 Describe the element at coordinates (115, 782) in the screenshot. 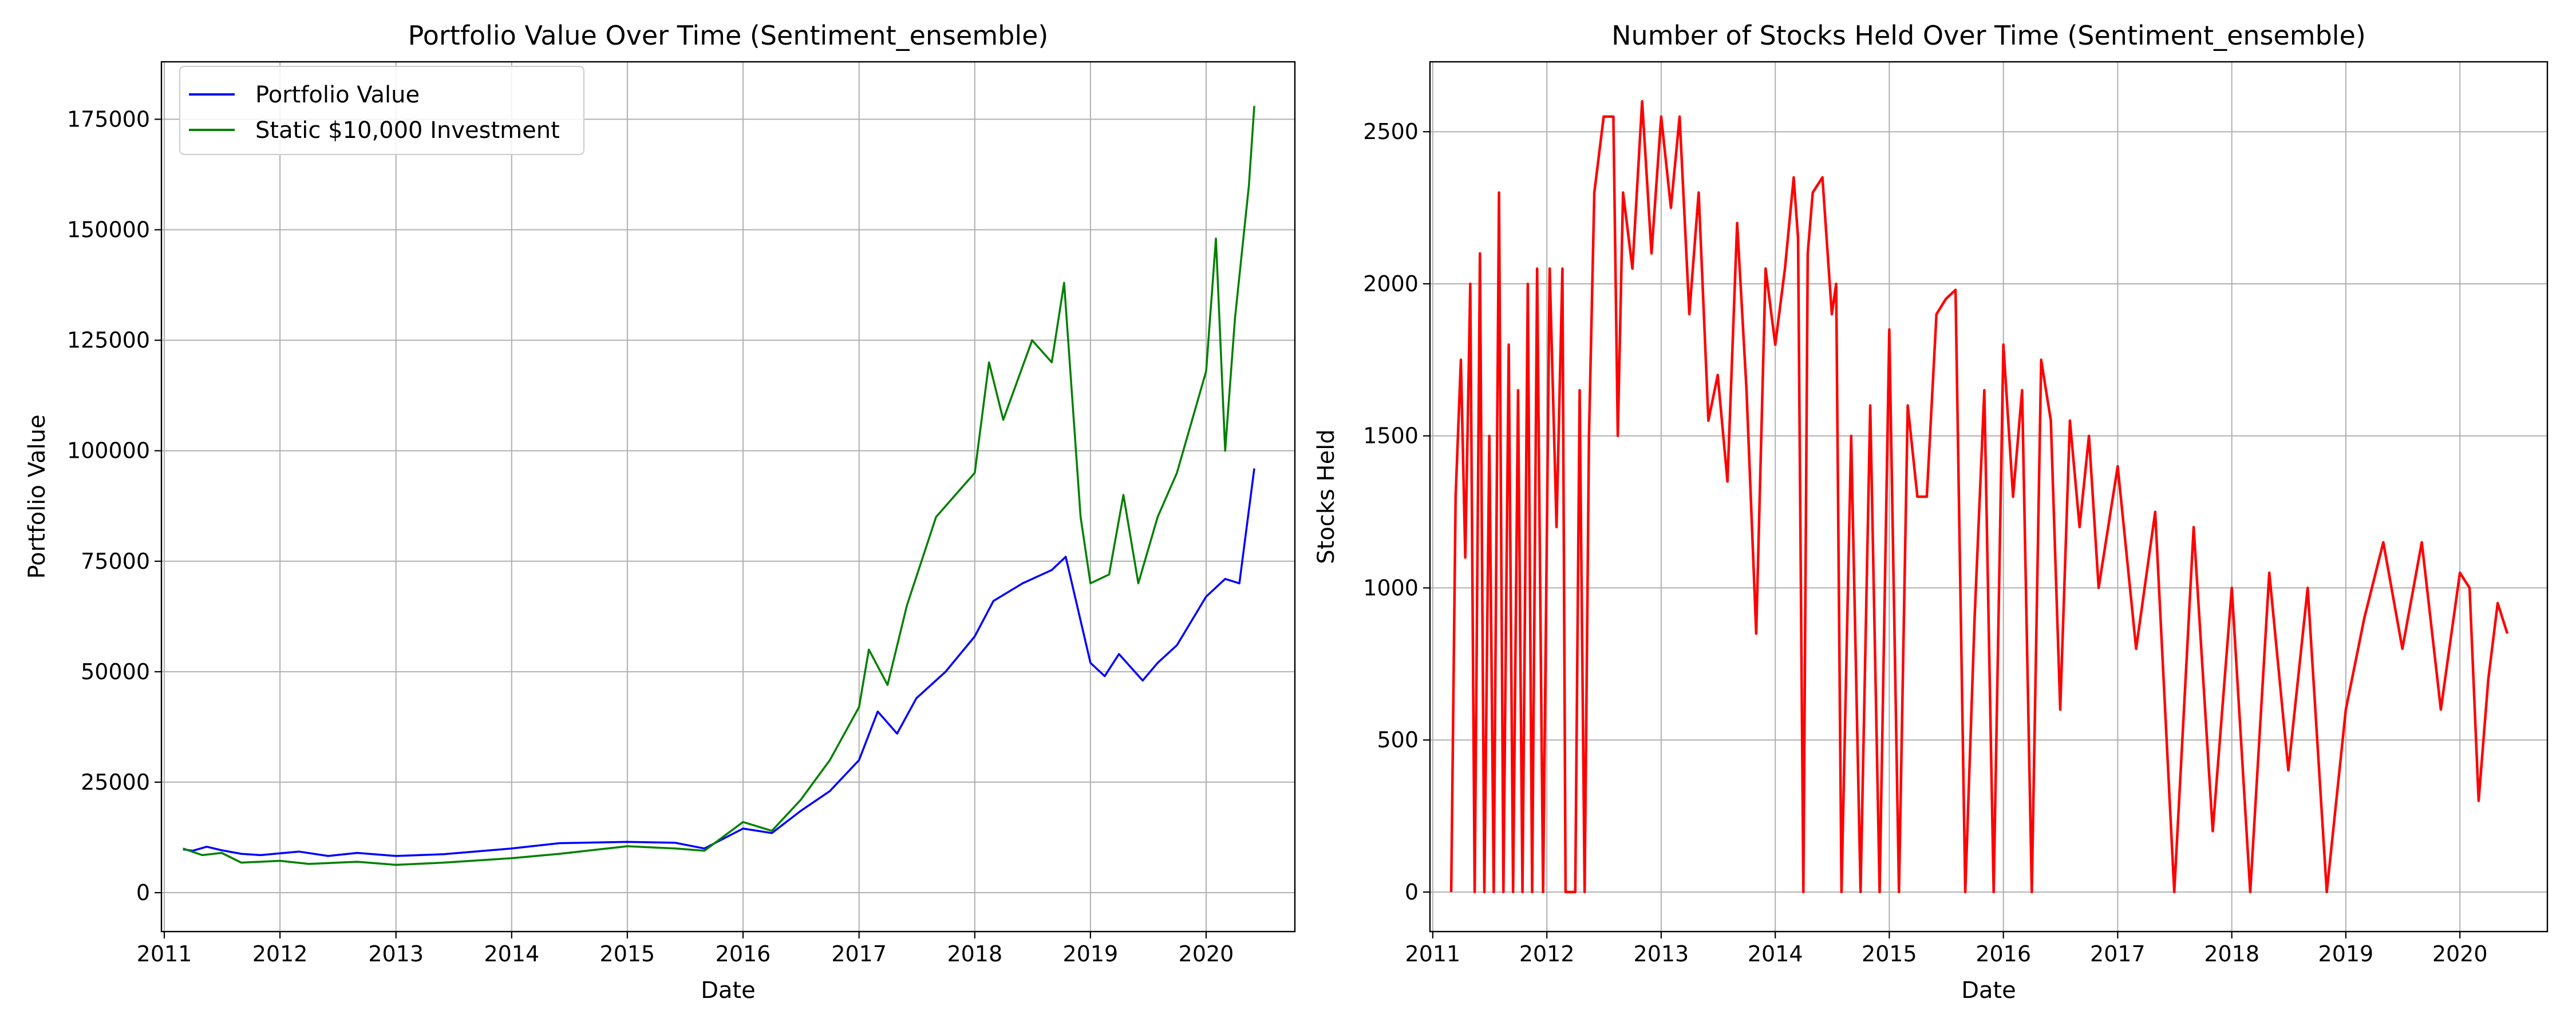

I see `y-tick-label: 25000` at that location.